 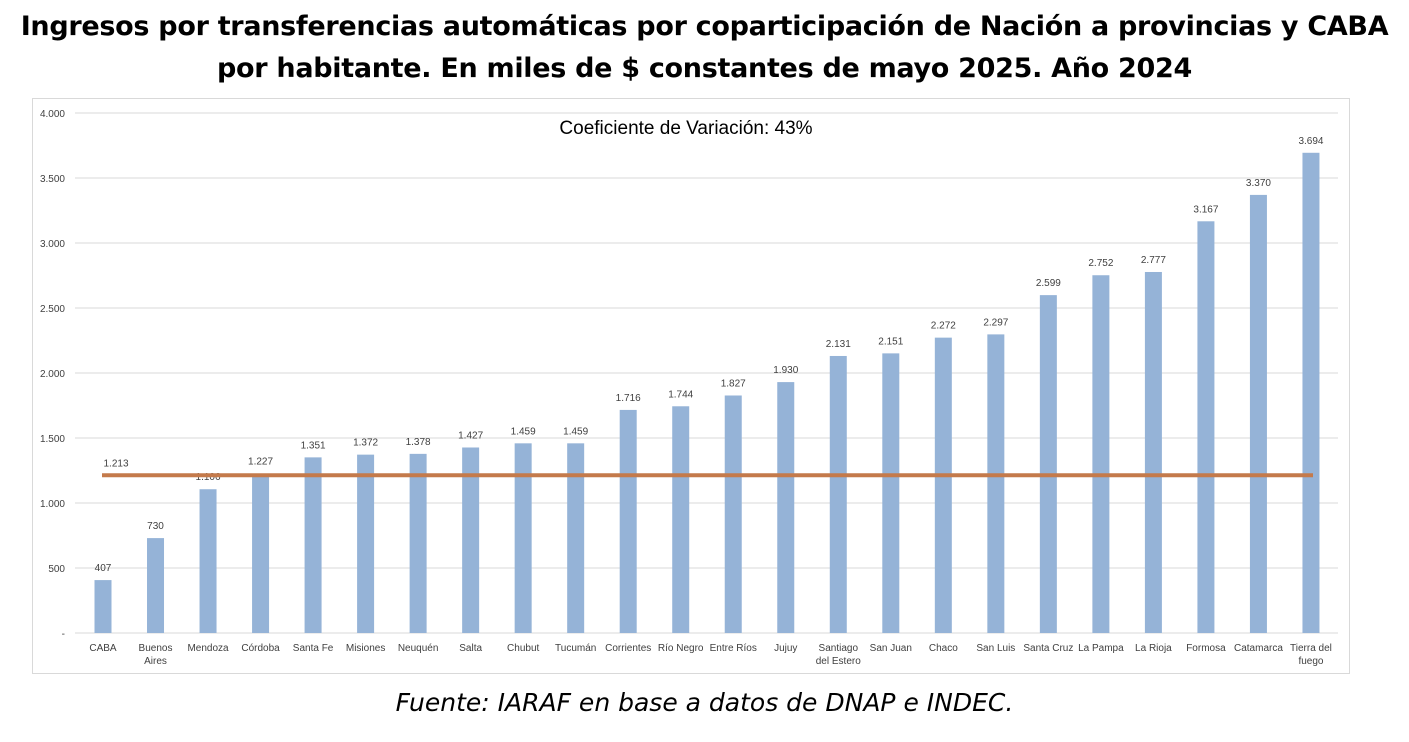 I want to click on x-tick-label: Tierra del, so click(x=1311, y=648).